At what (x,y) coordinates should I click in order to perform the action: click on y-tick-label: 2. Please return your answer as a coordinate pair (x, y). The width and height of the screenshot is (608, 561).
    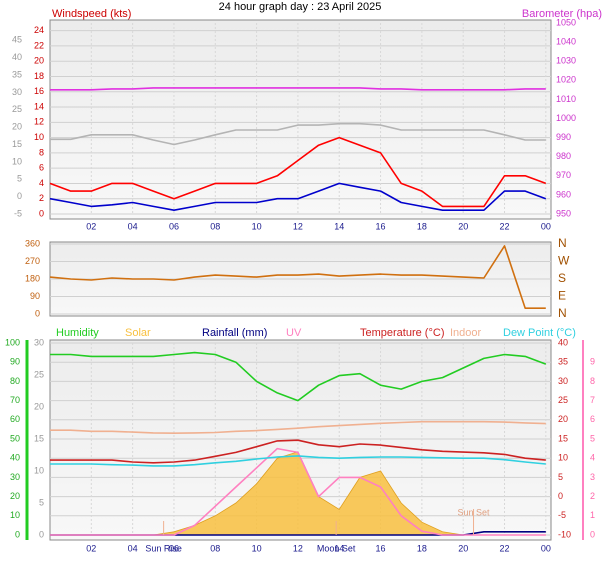
    Looking at the image, I should click on (41, 198).